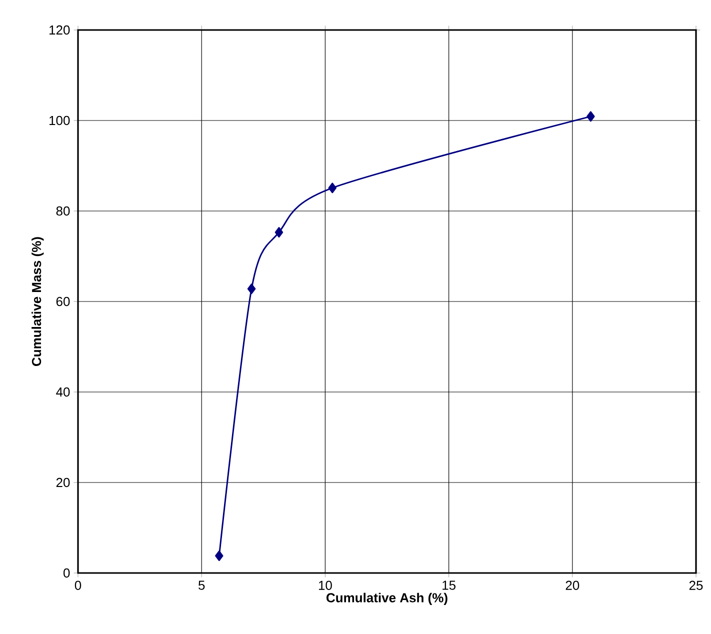 The image size is (711, 634). Describe the element at coordinates (63, 301) in the screenshot. I see `y-tick-label: 60` at that location.